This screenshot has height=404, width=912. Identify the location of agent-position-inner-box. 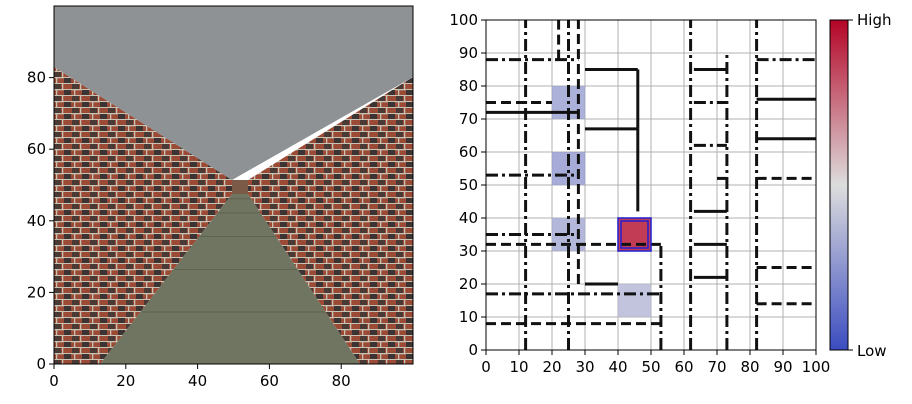
(634, 234).